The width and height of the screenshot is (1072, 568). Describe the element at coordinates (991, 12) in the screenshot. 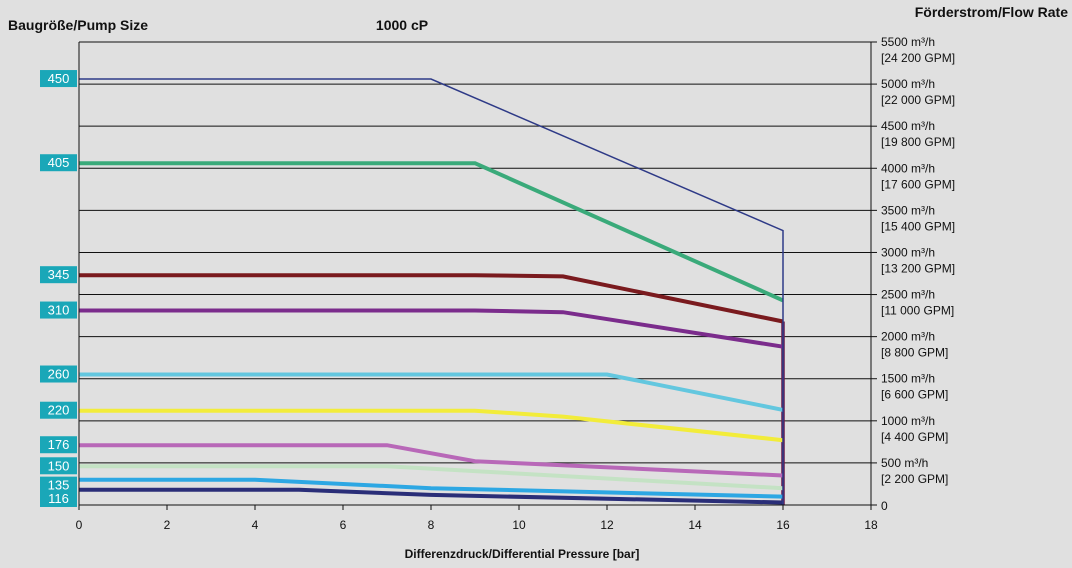

I see `right-axis-title: Förderstrom/Flow Rate` at that location.